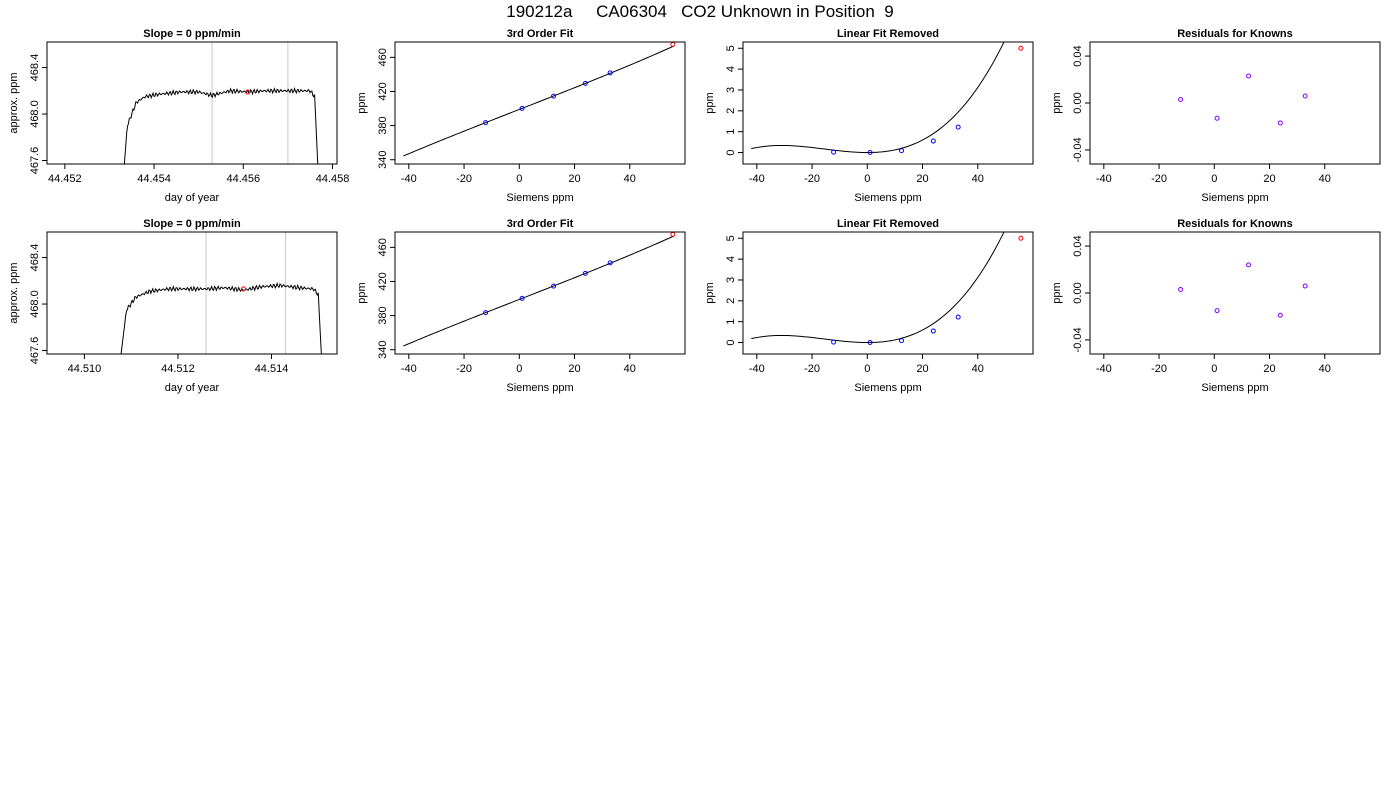  Describe the element at coordinates (1078, 55) in the screenshot. I see `y-tick-label: 0.04` at that location.